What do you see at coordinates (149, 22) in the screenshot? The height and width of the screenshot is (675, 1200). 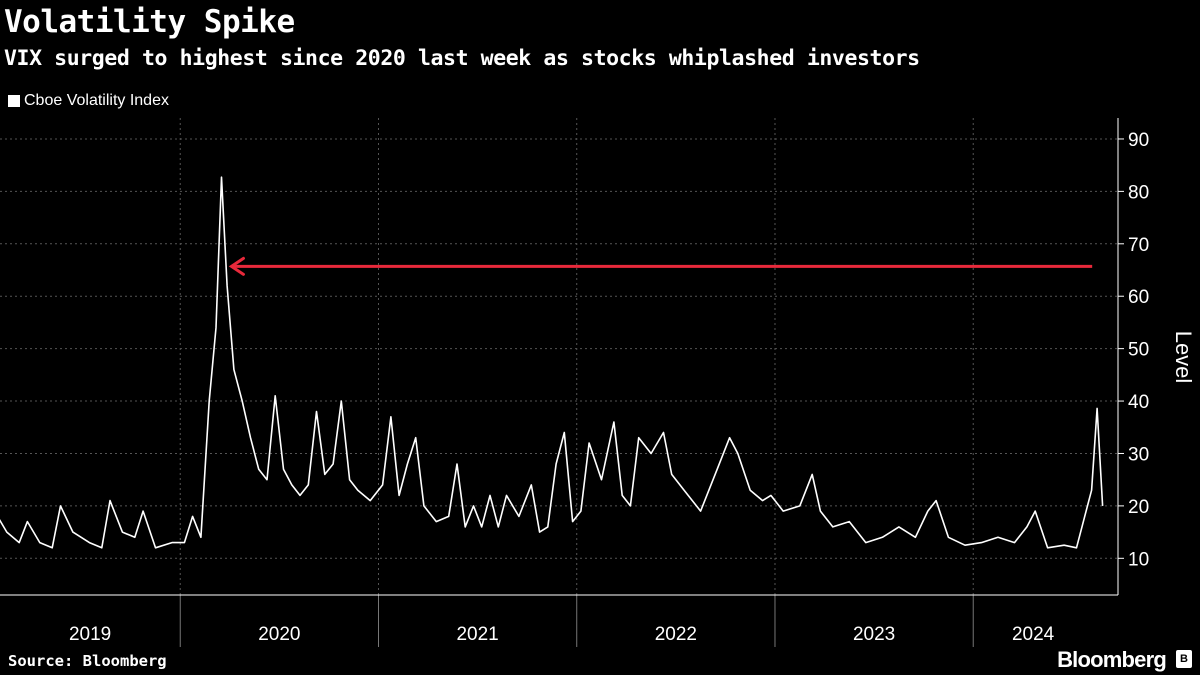 I see `chart-title: Volatility Spike` at bounding box center [149, 22].